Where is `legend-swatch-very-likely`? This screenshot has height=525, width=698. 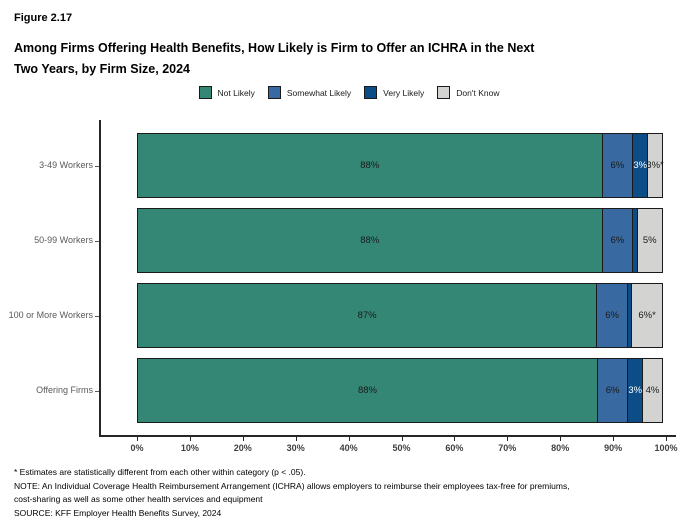
legend-swatch-very-likely is located at coordinates (371, 92).